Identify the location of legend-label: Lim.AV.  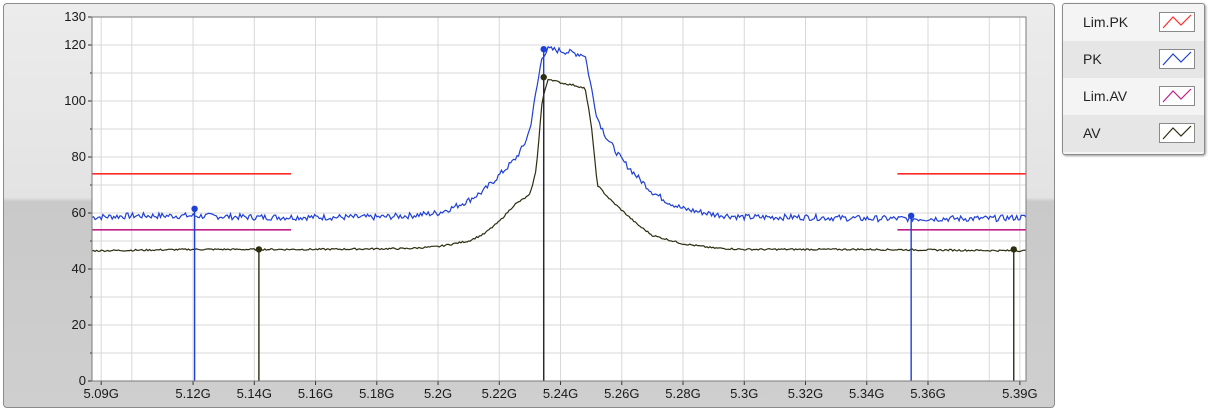
(1105, 96).